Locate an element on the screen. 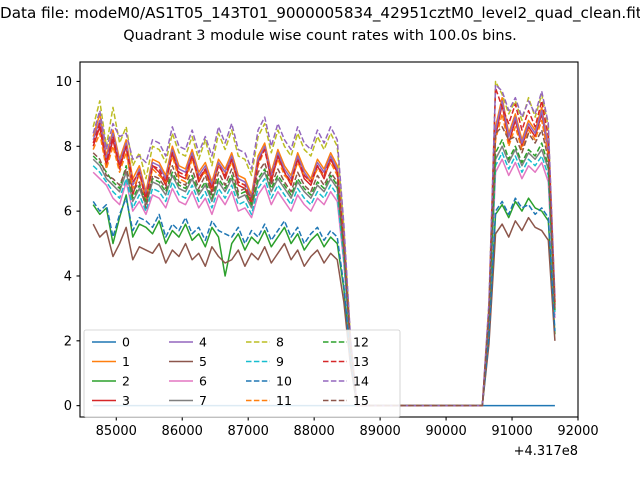 Image resolution: width=640 pixels, height=480 pixels. legend-label-0: 0 is located at coordinates (126, 342).